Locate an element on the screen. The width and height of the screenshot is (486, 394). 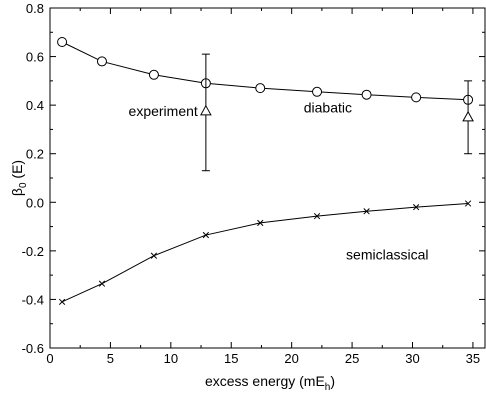
annotation-semiclassical: semiclassical is located at coordinates (387, 255).